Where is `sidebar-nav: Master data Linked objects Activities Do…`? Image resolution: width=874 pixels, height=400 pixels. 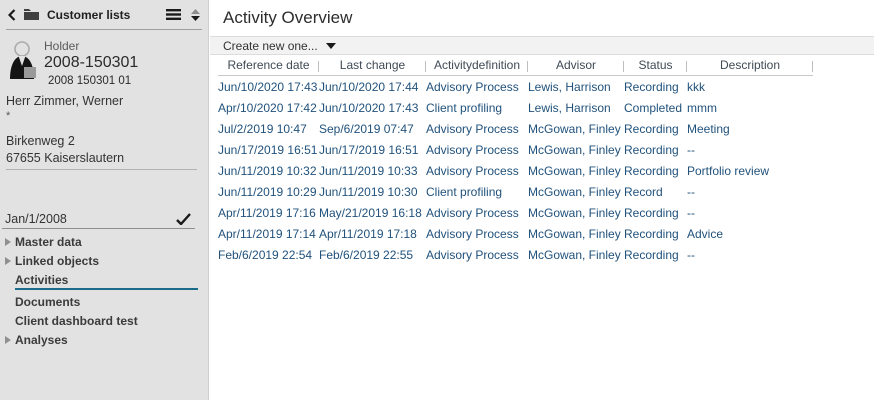 sidebar-nav: Master data Linked objects Activities Do… is located at coordinates (104, 290).